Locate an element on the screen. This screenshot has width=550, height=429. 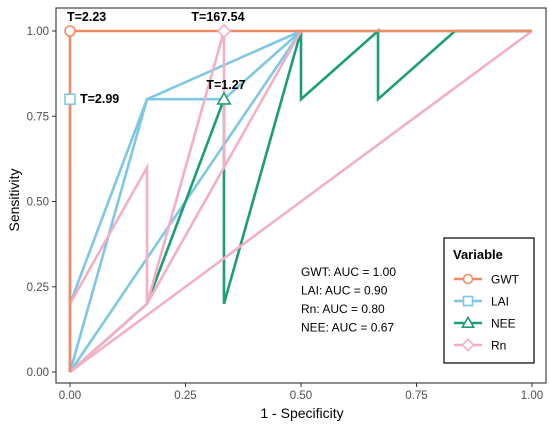
legend-key-triangle-icon is located at coordinates (468, 322).